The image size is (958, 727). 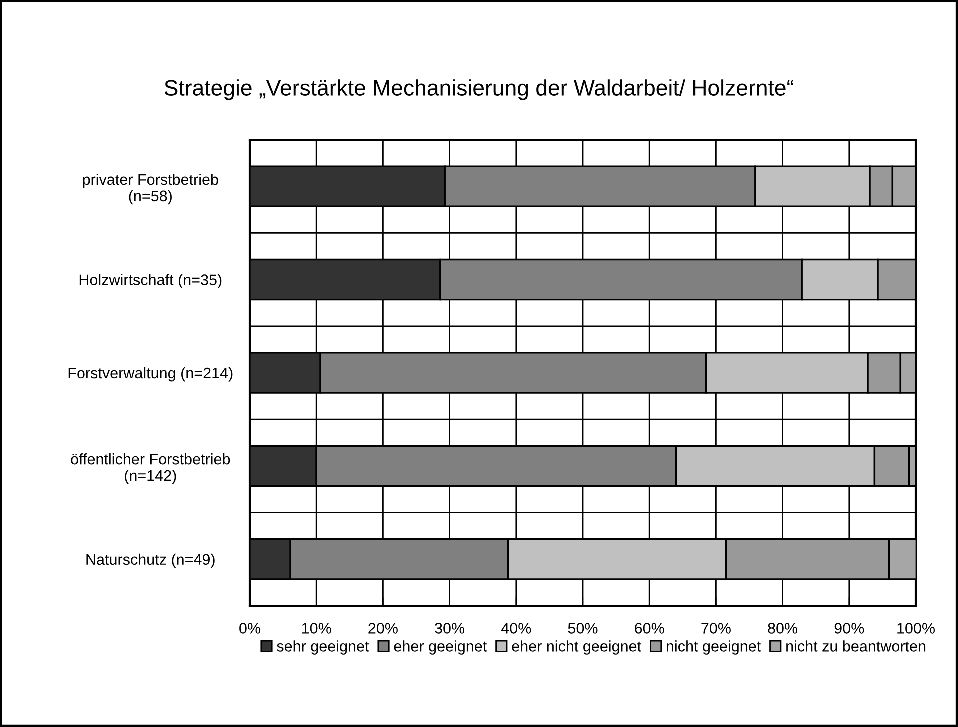 I want to click on x-tick-label: 50%, so click(x=583, y=628).